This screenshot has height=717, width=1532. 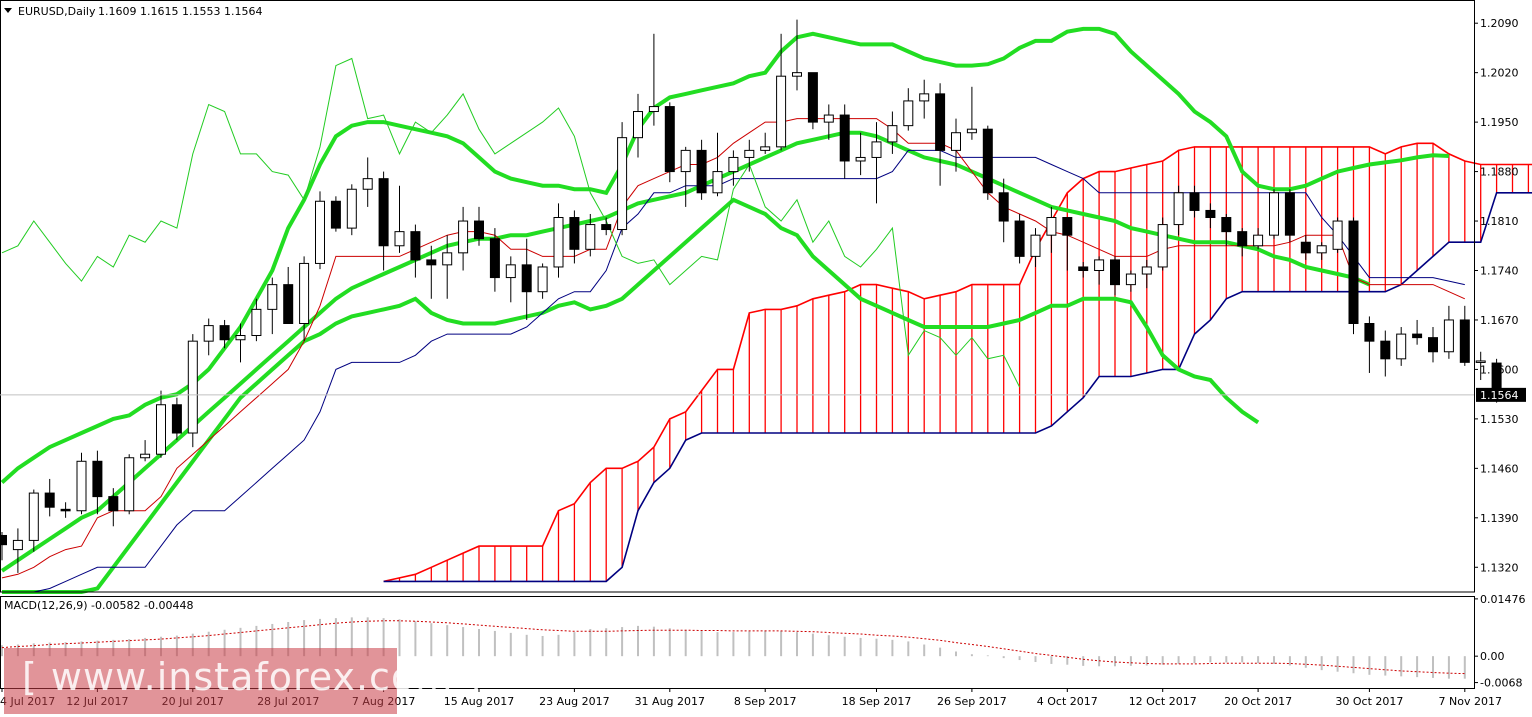 I want to click on macd-signal-line, so click(x=733, y=647).